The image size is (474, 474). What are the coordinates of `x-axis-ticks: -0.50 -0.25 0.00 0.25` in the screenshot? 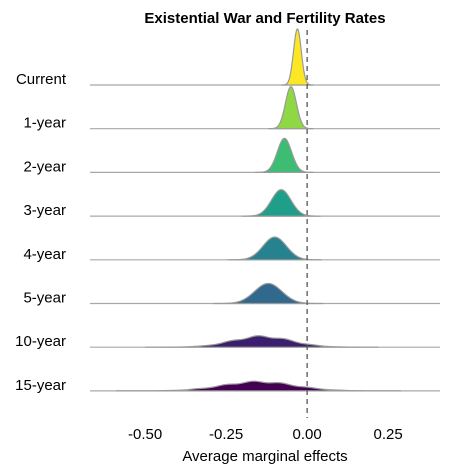 It's located at (265, 434).